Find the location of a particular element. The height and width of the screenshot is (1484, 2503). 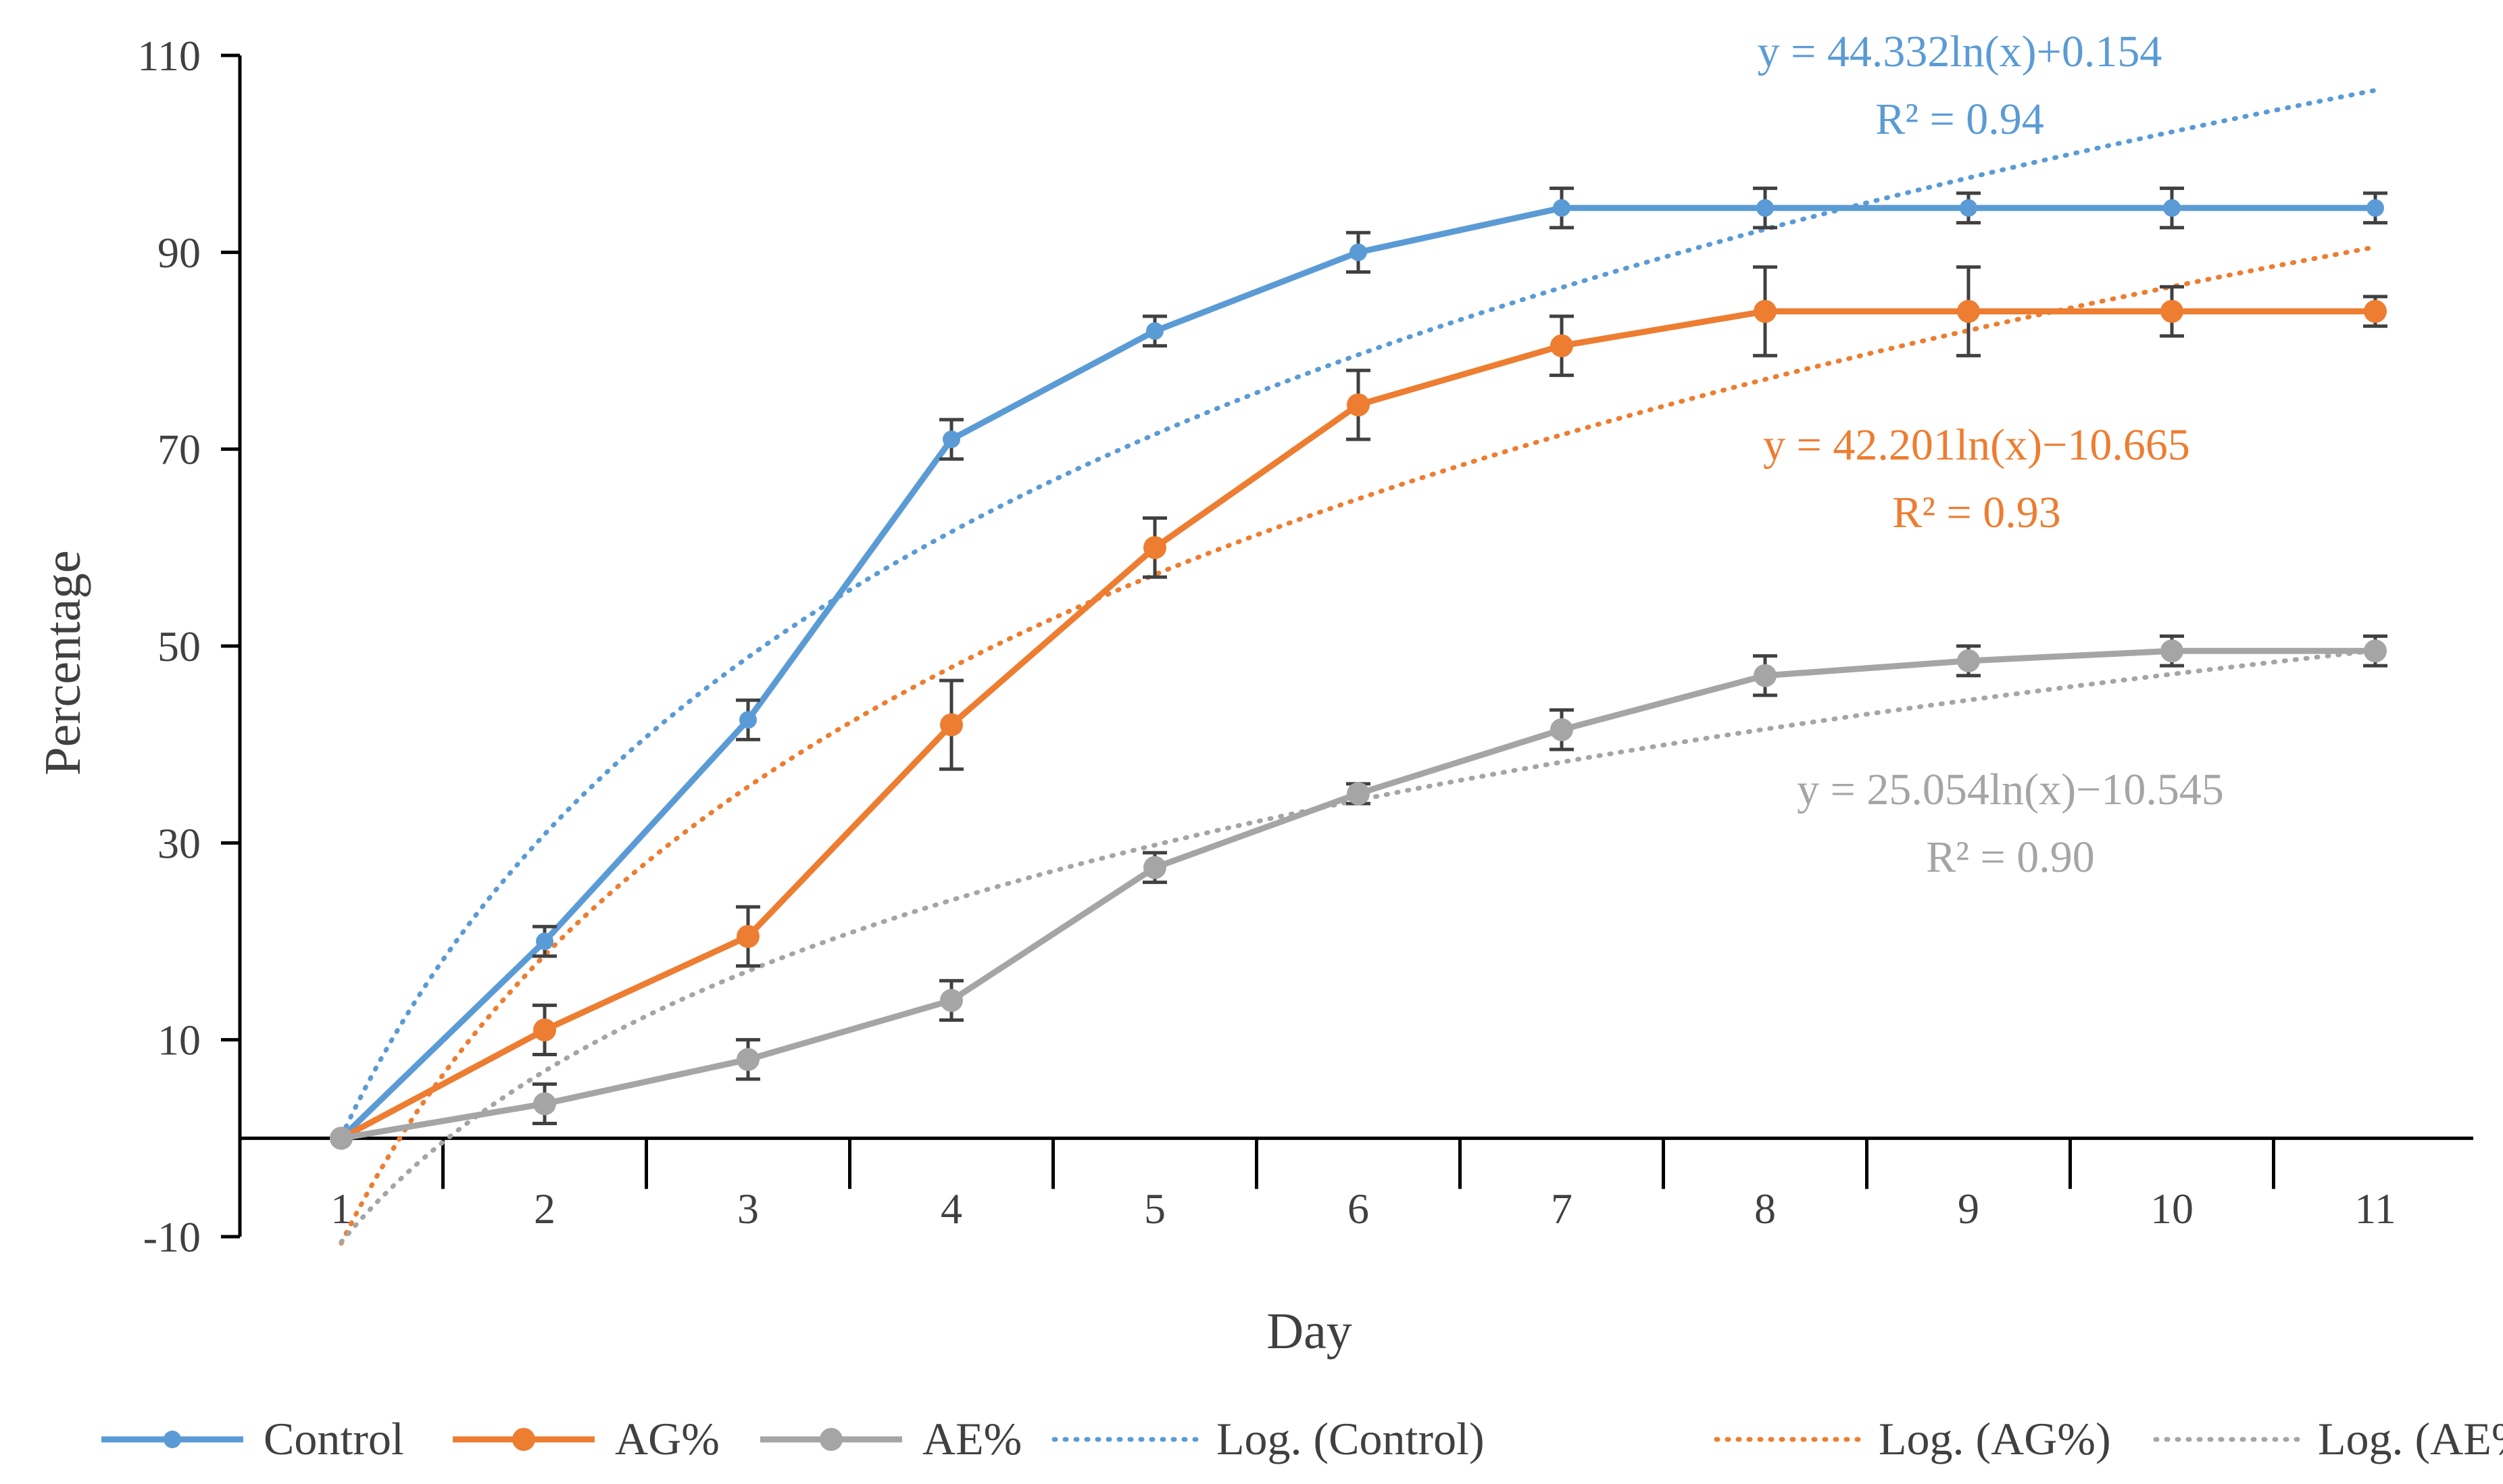

legend-label: Log. (AE%) is located at coordinates (2410, 1438).